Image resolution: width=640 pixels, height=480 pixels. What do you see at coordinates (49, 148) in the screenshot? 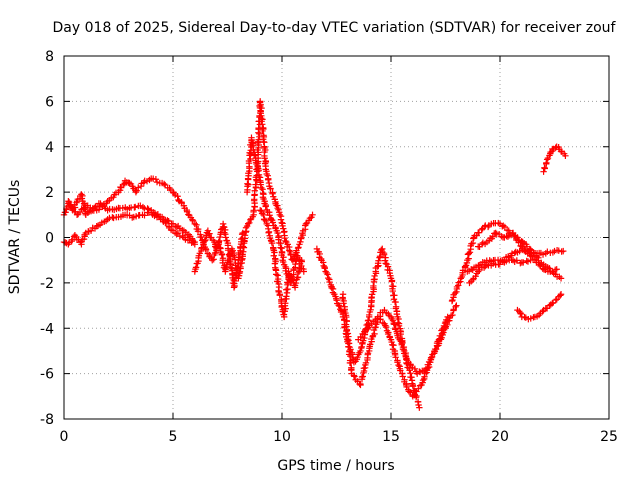
I see `y-tick-label: 4` at bounding box center [49, 148].